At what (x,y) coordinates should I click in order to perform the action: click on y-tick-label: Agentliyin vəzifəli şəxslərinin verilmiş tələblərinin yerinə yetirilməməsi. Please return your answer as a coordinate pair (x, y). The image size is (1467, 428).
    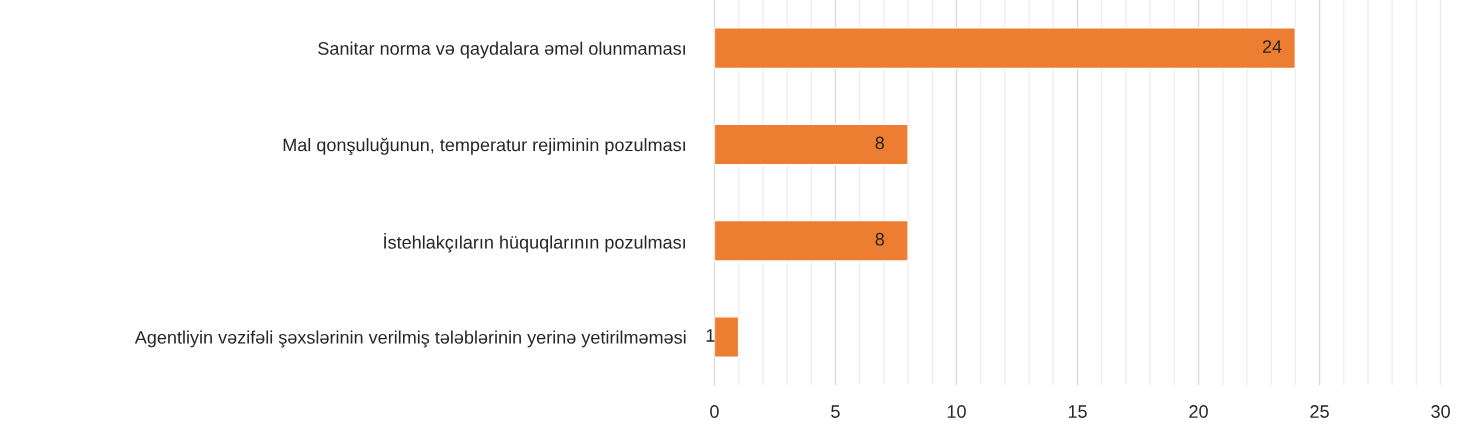
    Looking at the image, I should click on (410, 339).